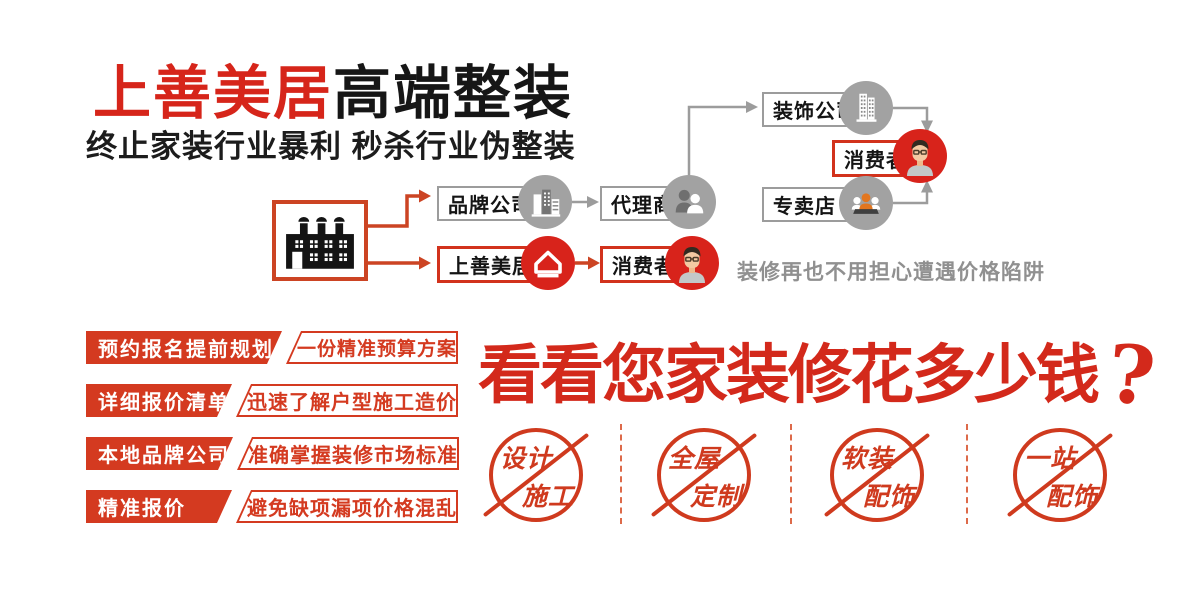 The image size is (1200, 590). I want to click on benefit-desc-text: 一份精准预算方案, so click(372, 347).